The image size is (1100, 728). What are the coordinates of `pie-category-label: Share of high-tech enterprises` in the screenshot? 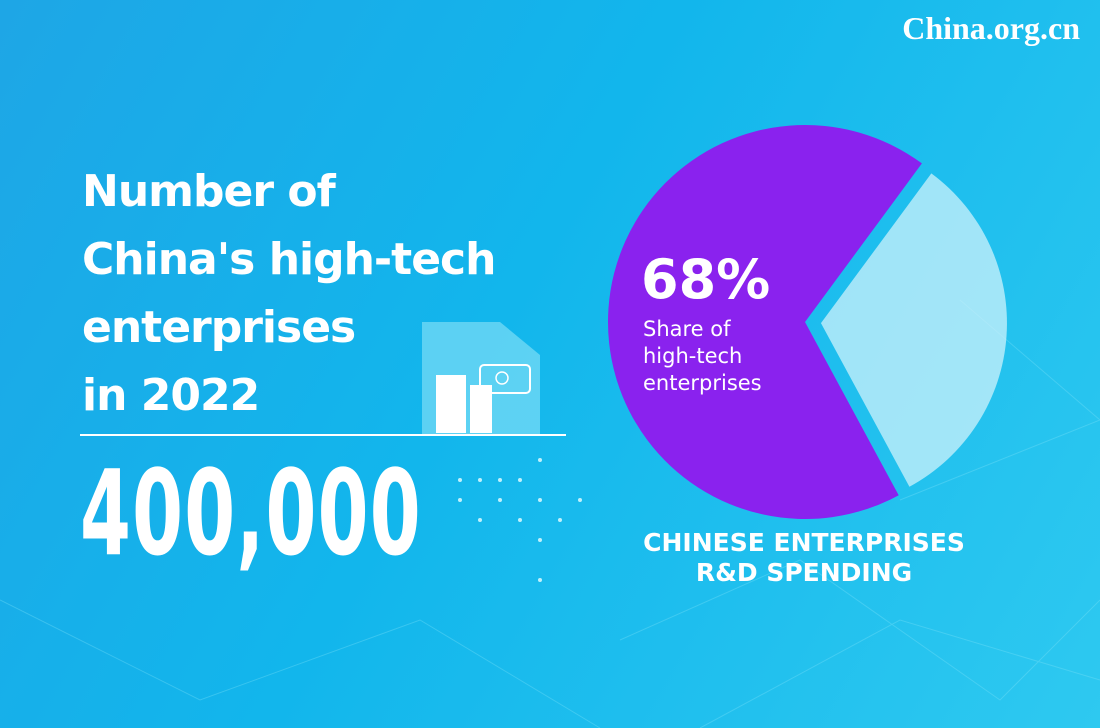 It's located at (702, 356).